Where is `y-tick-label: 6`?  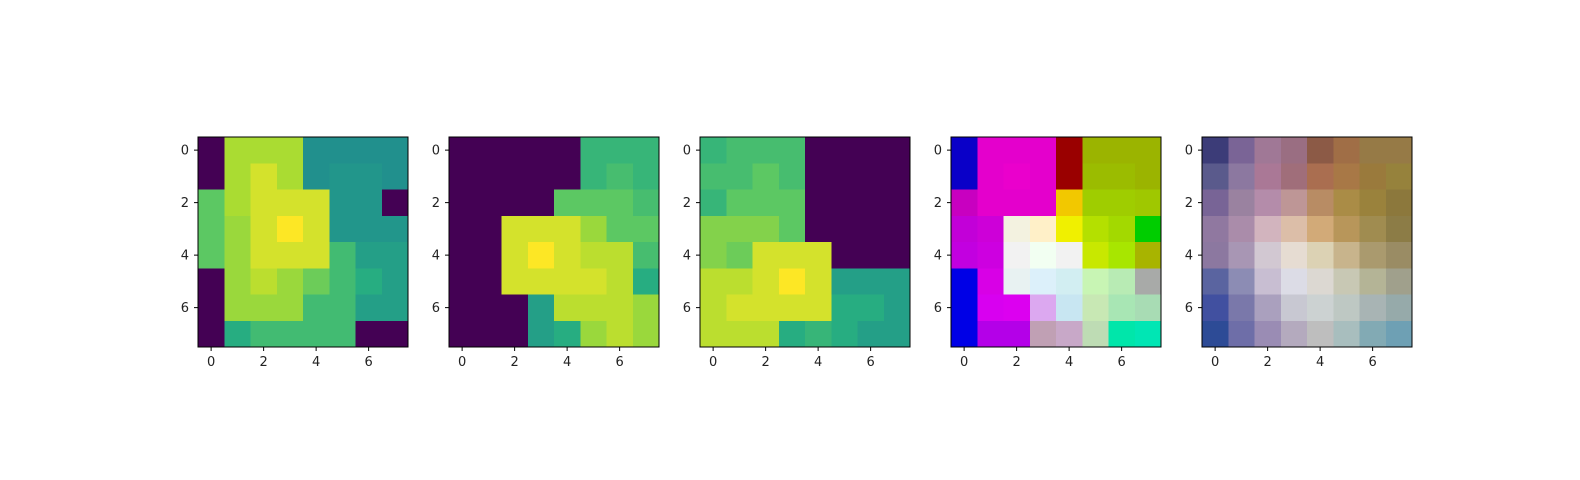 y-tick-label: 6 is located at coordinates (1189, 308).